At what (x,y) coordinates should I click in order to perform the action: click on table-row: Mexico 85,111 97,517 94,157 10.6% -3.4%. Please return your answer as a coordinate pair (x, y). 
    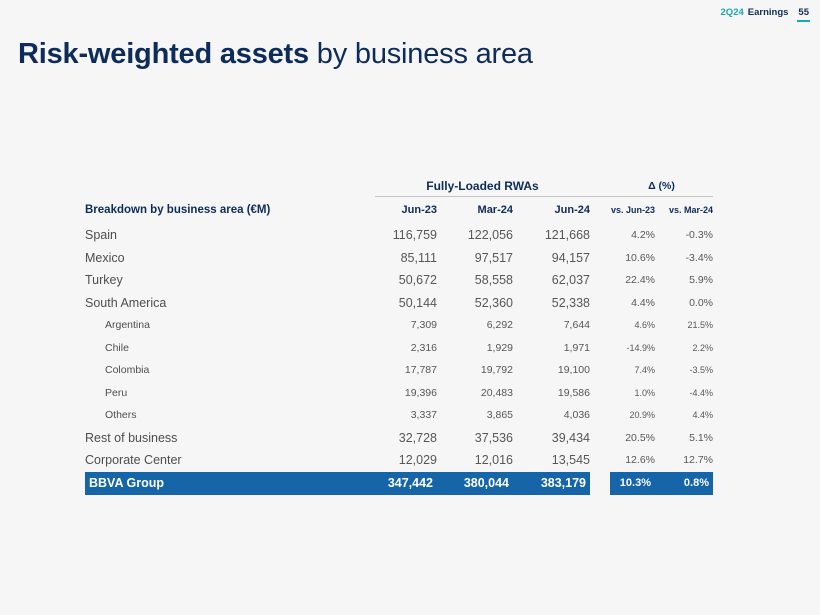
    Looking at the image, I should click on (399, 258).